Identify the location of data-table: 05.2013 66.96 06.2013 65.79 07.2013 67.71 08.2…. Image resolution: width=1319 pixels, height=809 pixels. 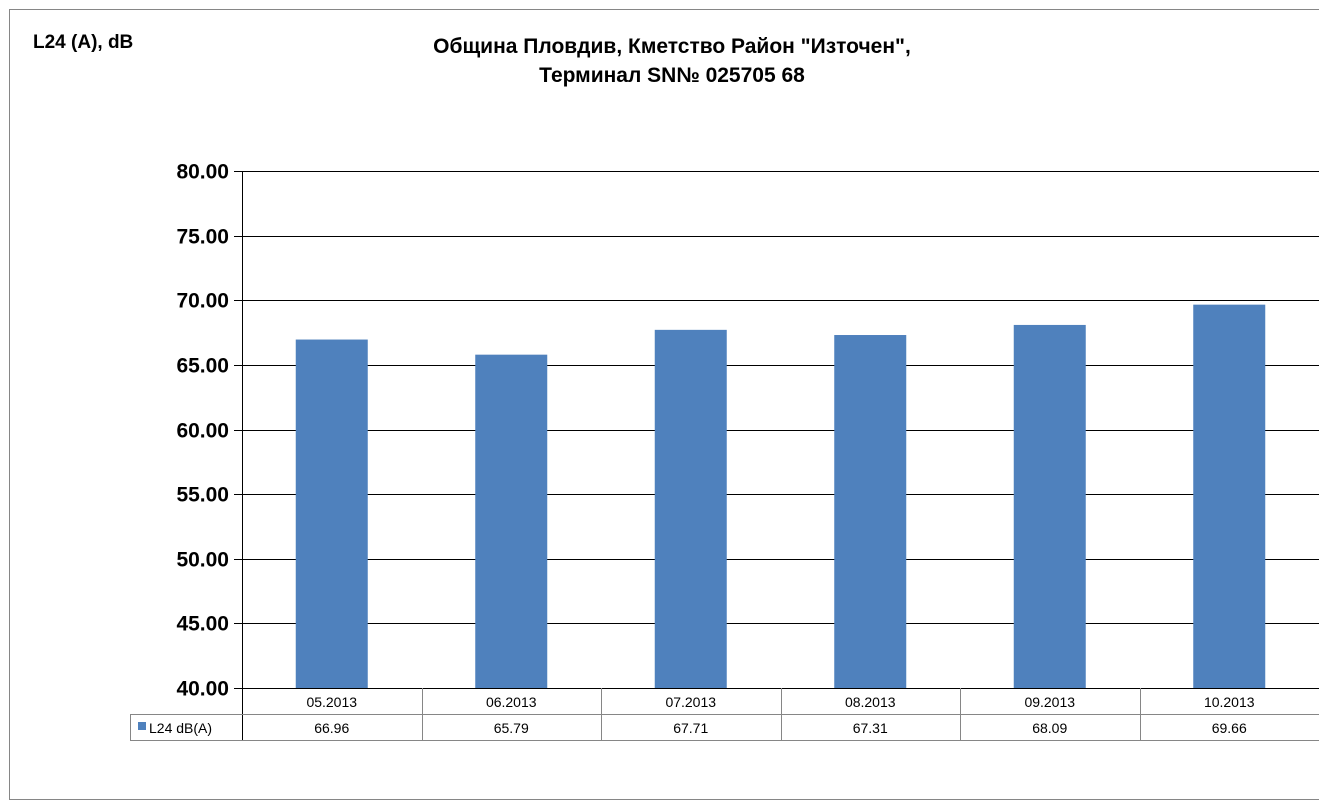
(724, 714).